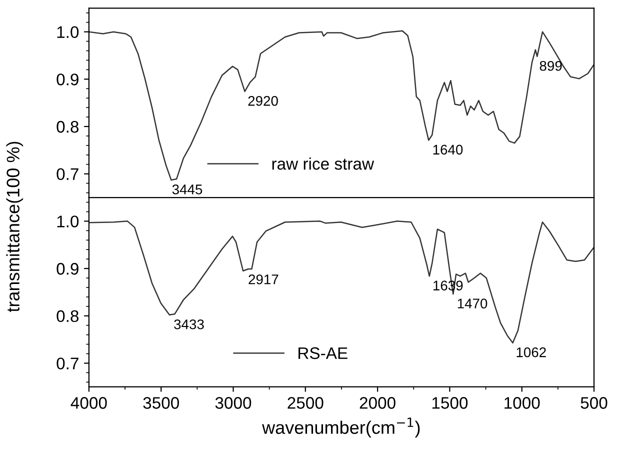  What do you see at coordinates (263, 279) in the screenshot?
I see `annotation: 2917` at bounding box center [263, 279].